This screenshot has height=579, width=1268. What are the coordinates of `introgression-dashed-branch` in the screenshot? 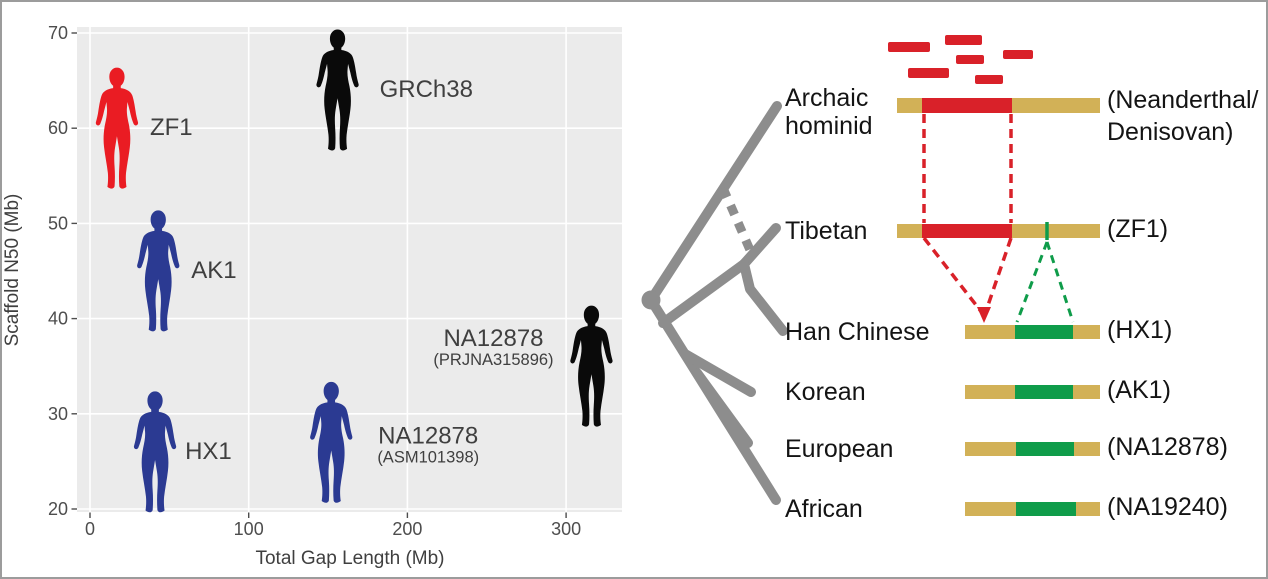 It's located at (736, 219).